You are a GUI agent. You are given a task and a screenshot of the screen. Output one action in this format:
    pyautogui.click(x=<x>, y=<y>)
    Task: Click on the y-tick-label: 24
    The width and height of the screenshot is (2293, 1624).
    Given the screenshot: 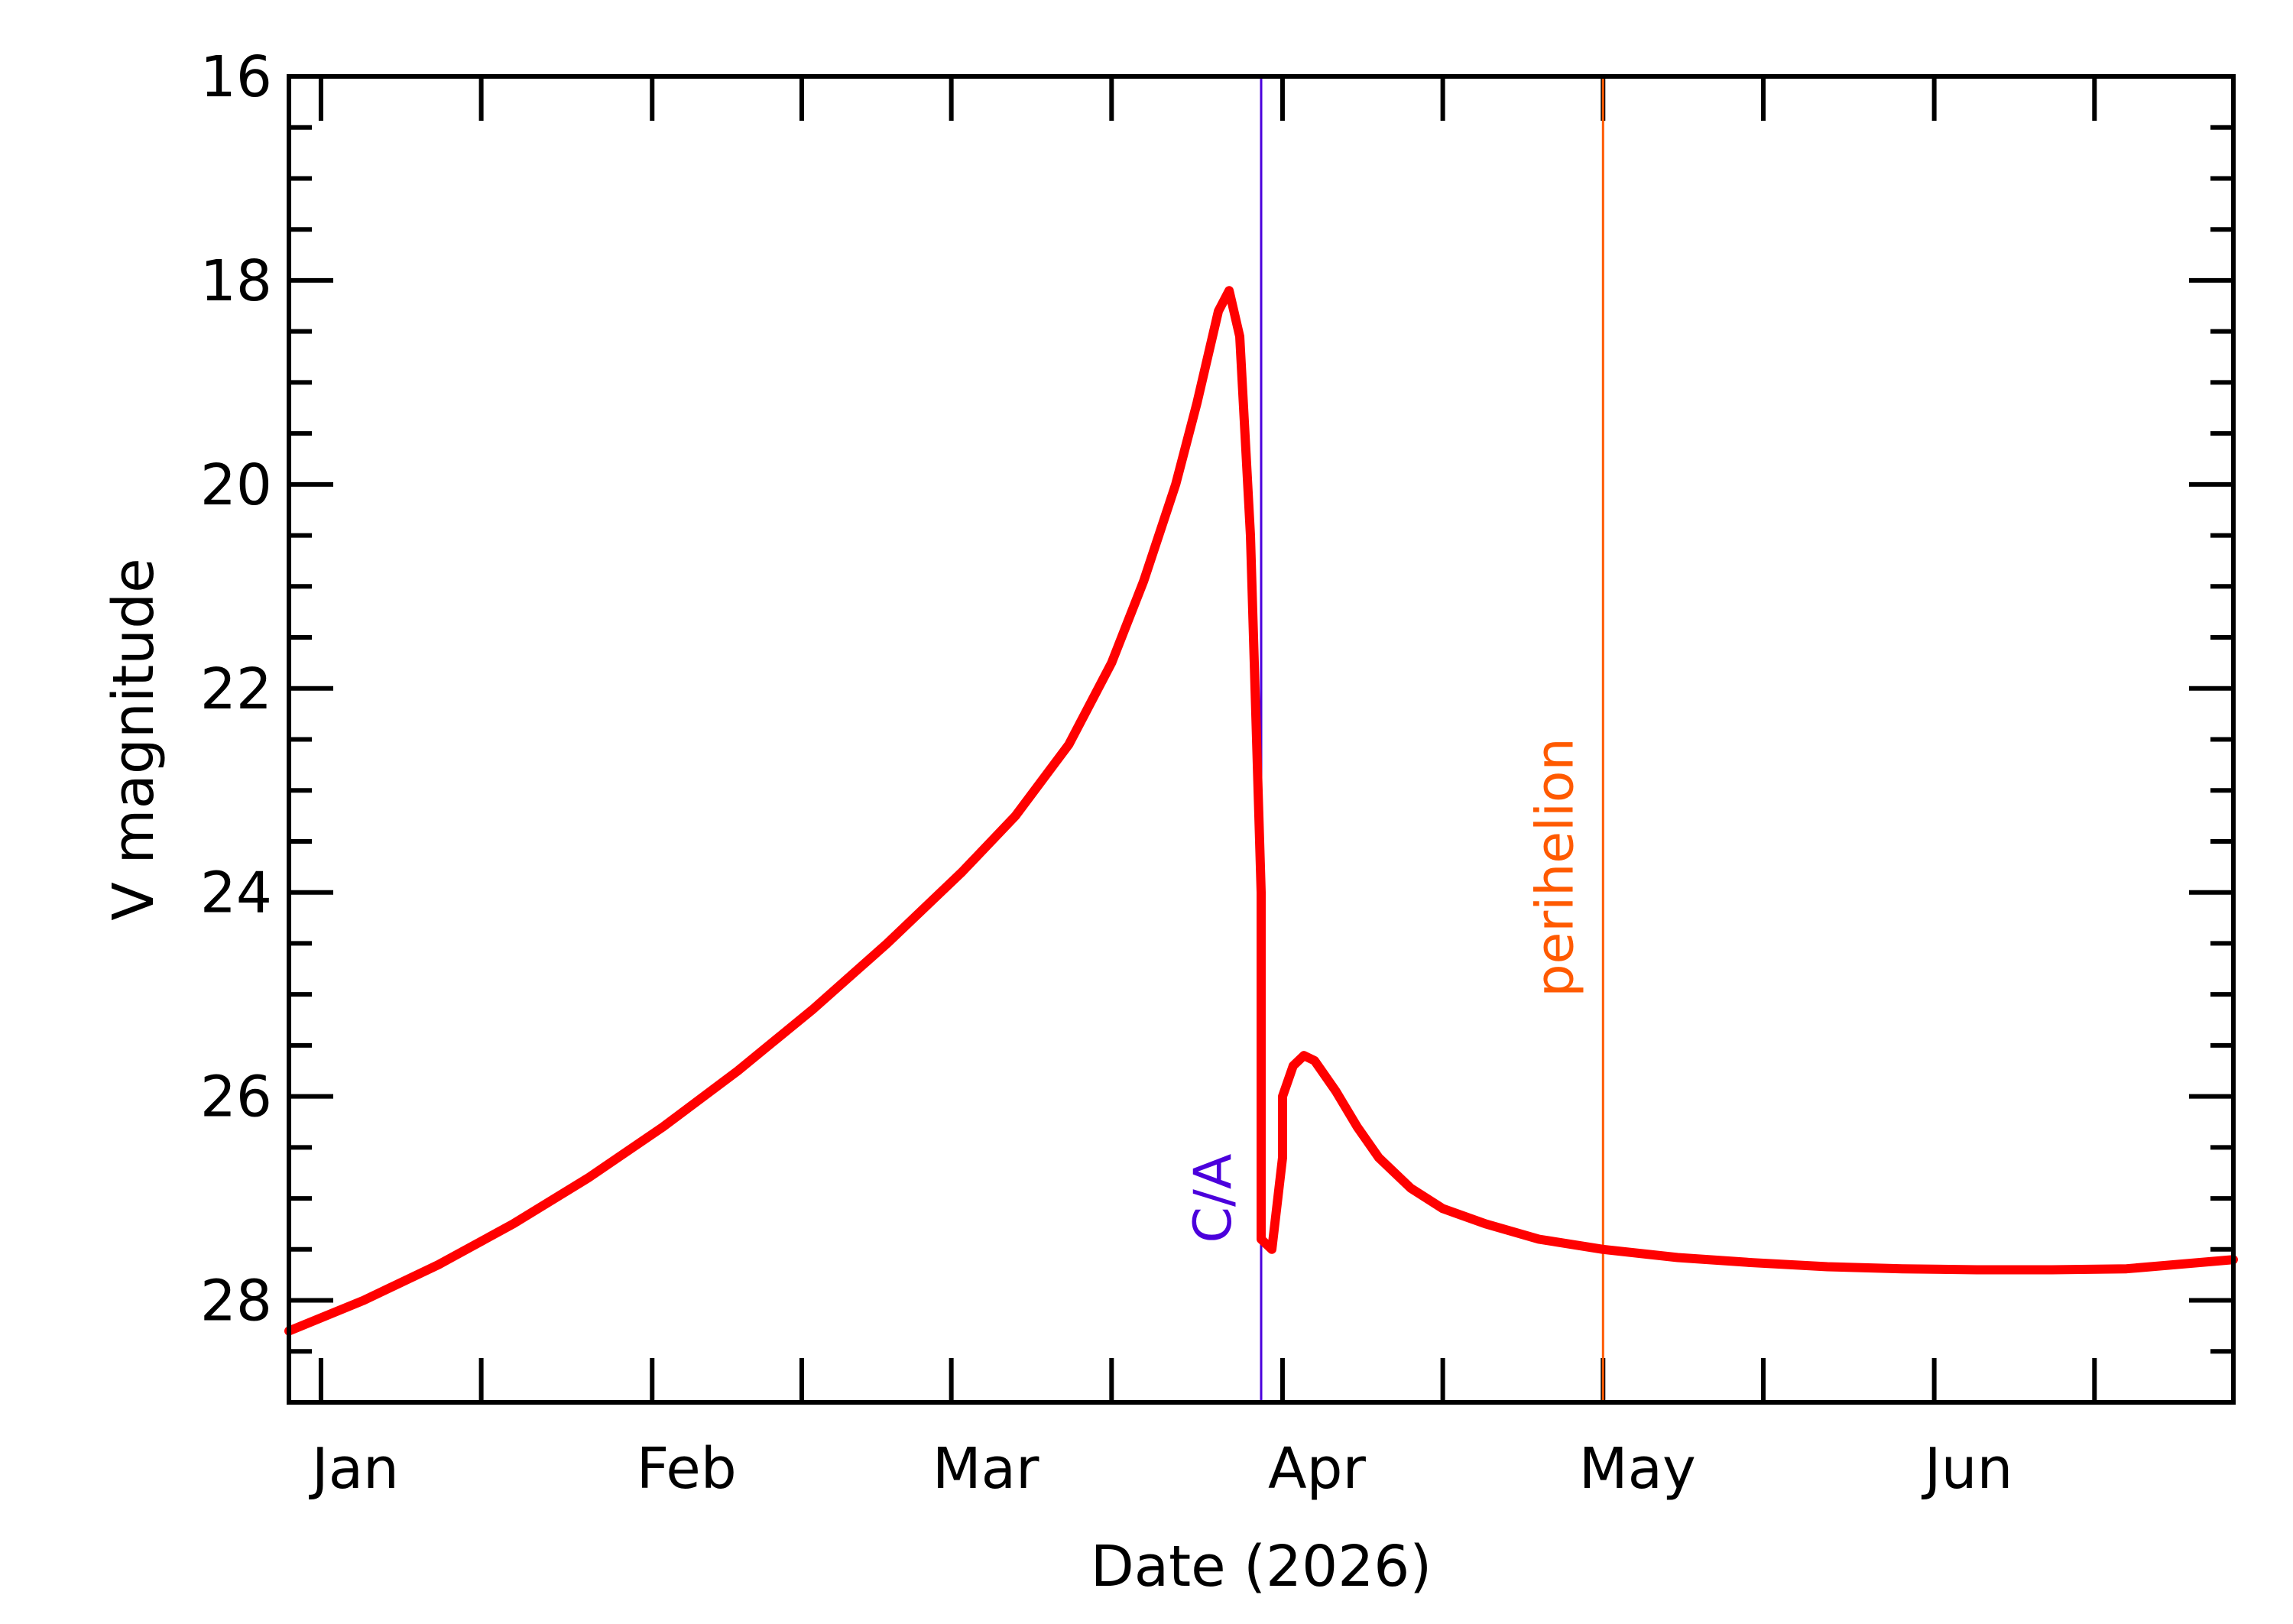 What is the action you would take?
    pyautogui.click(x=236, y=893)
    